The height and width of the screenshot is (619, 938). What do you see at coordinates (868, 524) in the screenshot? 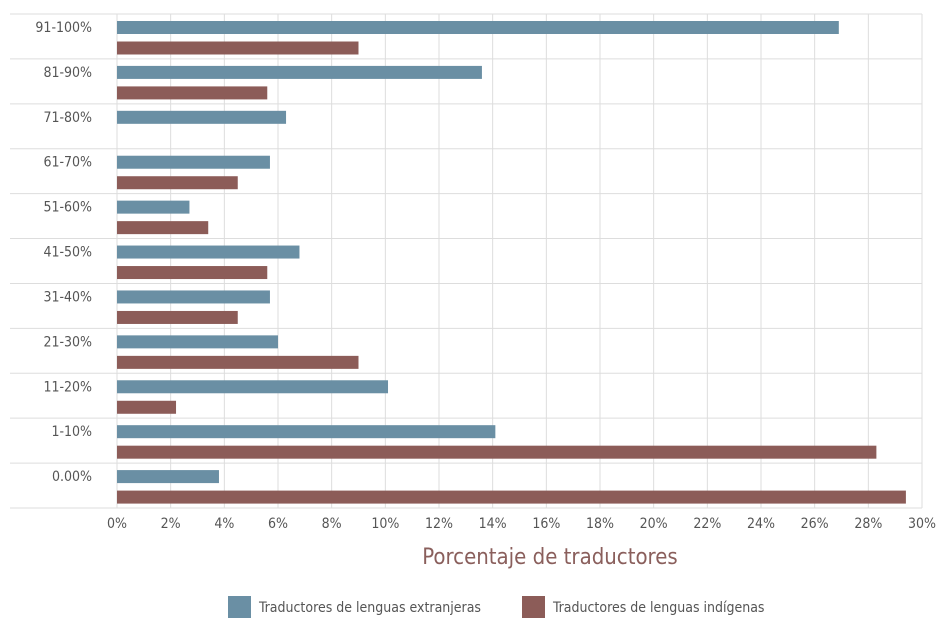
I see `x-tick-label: 28%` at bounding box center [868, 524].